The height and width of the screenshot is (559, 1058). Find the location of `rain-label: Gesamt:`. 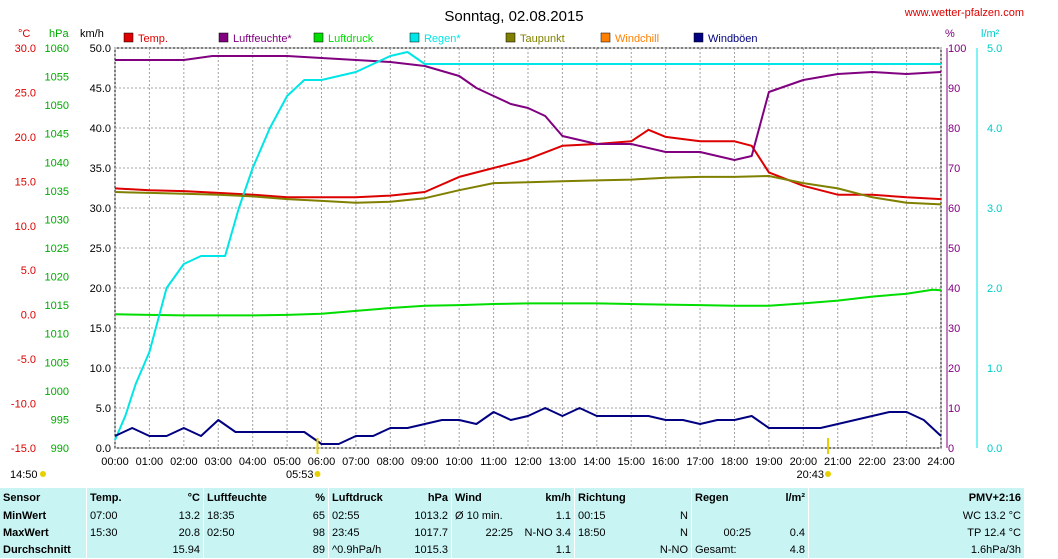

rain-label: Gesamt: is located at coordinates (722, 549).